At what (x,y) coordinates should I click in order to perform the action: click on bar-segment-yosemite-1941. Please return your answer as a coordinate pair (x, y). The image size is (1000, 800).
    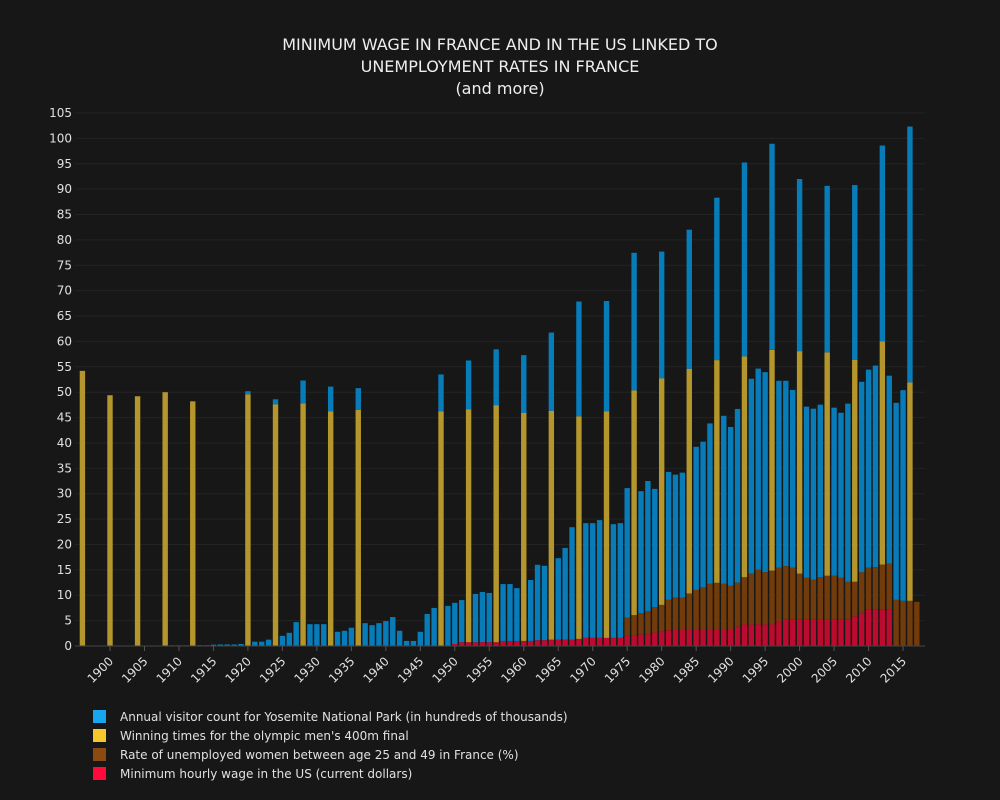
    Looking at the image, I should click on (393, 631).